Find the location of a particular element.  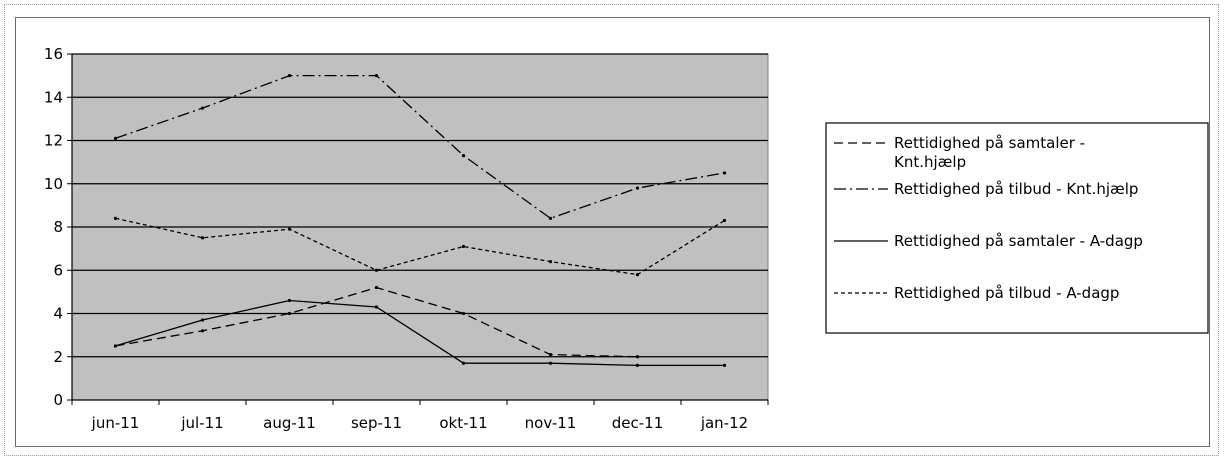

legend-label-2: Rettidighed på tilbud - Knt.hjælp is located at coordinates (1016, 189).